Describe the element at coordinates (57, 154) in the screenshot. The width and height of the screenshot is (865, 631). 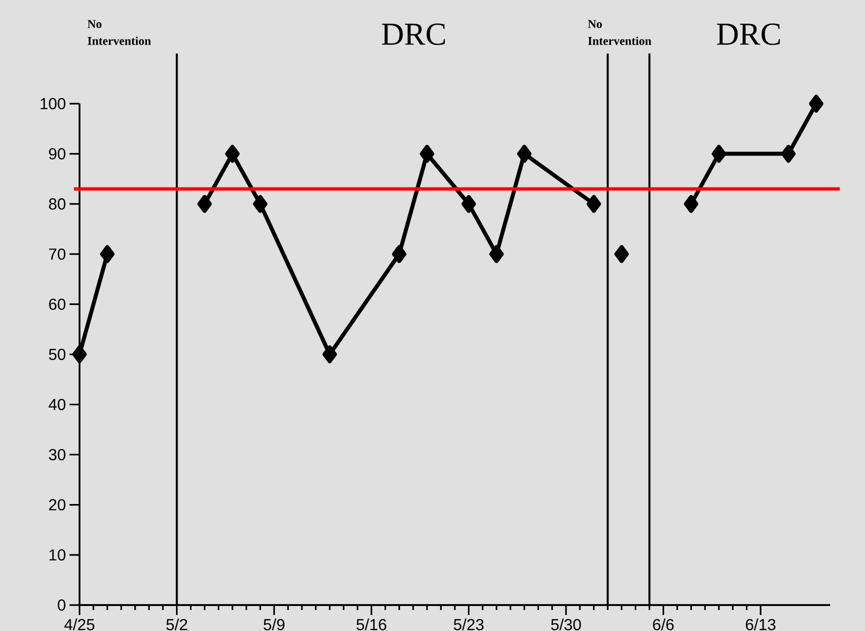
I see `y-tick-label: 90` at that location.